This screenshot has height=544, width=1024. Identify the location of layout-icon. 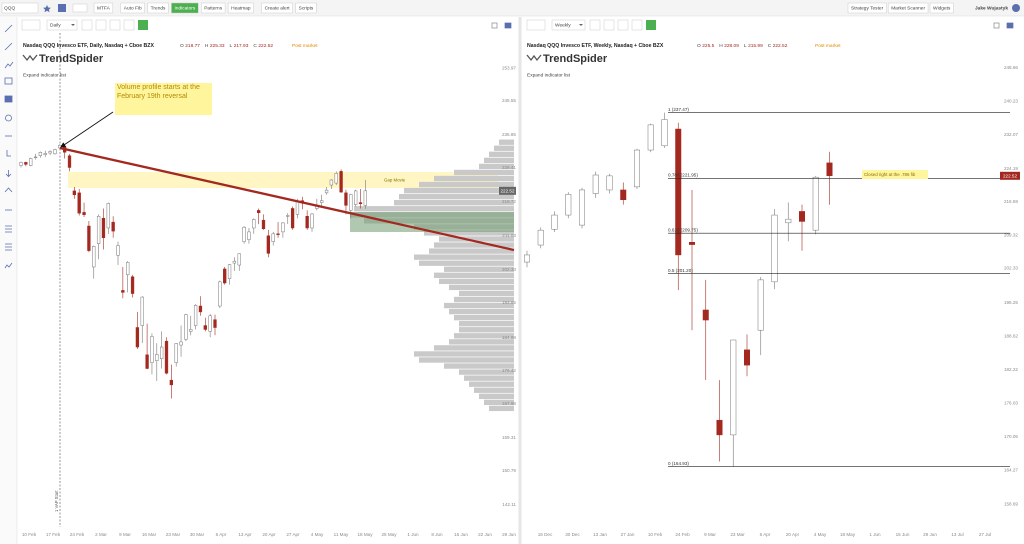
(62, 8).